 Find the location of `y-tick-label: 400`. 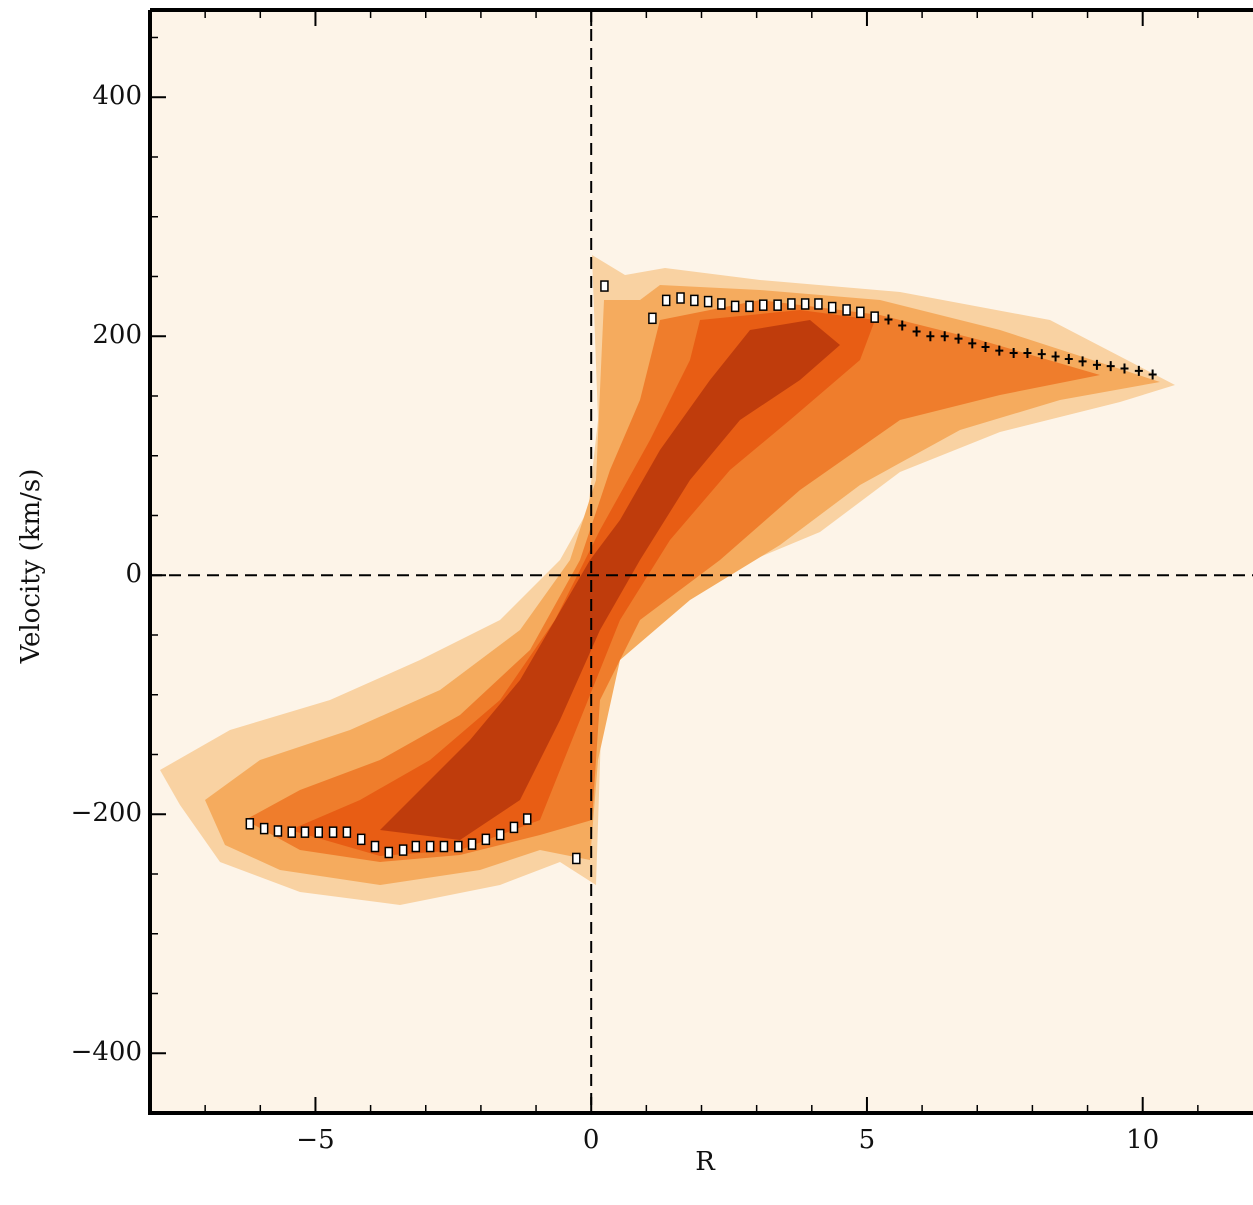

y-tick-label: 400 is located at coordinates (117, 96).